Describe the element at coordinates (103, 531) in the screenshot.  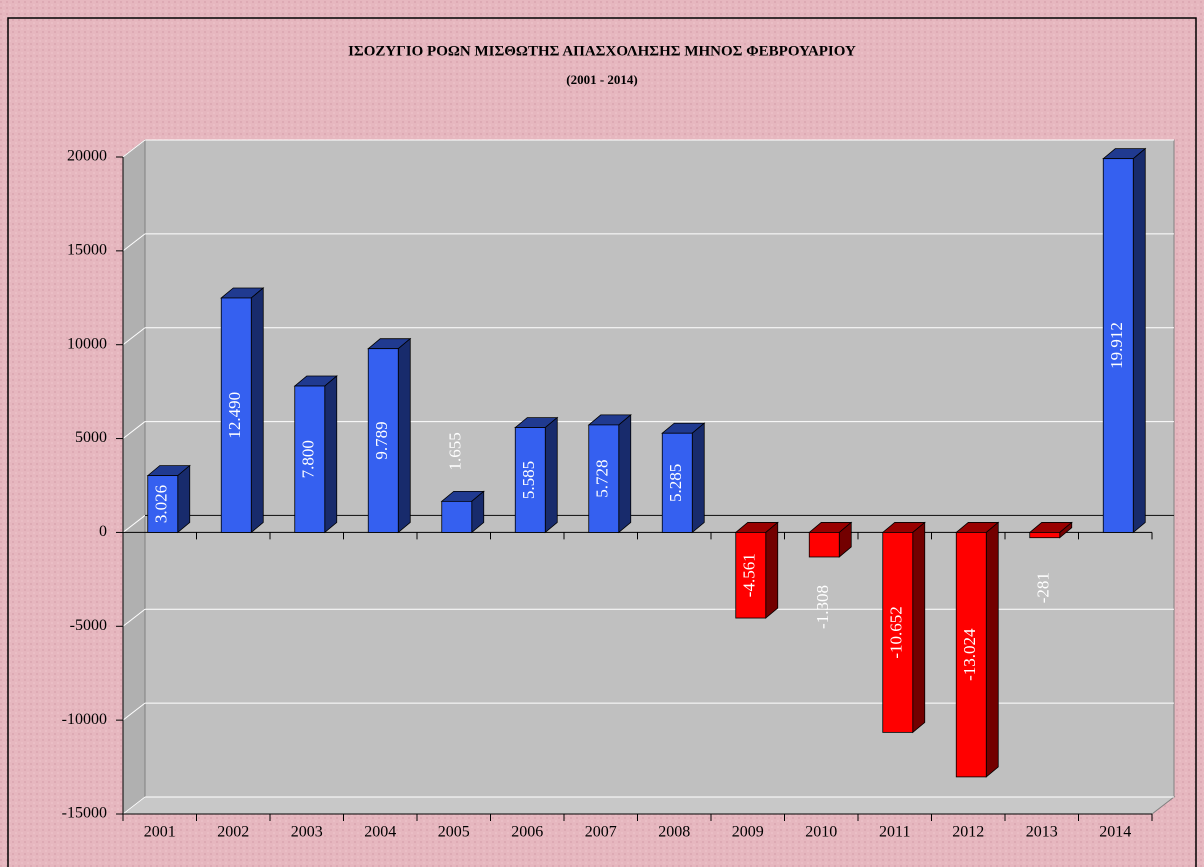
I see `y-tick-label: 0` at that location.